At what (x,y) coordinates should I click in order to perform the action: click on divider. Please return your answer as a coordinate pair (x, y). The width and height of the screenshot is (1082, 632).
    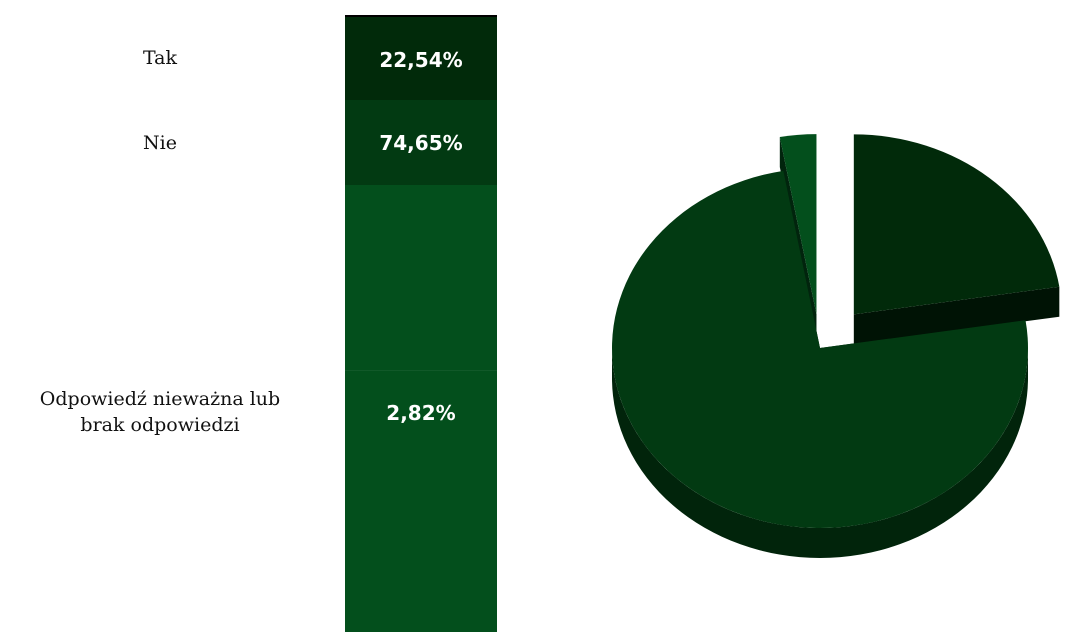
    Looking at the image, I should click on (421, 370).